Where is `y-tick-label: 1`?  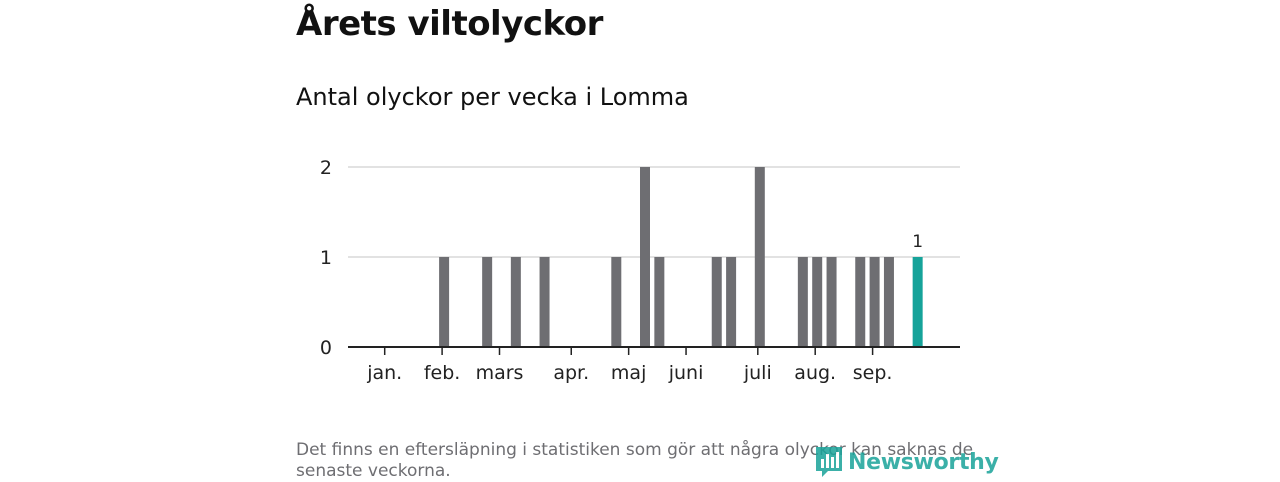 y-tick-label: 1 is located at coordinates (326, 258).